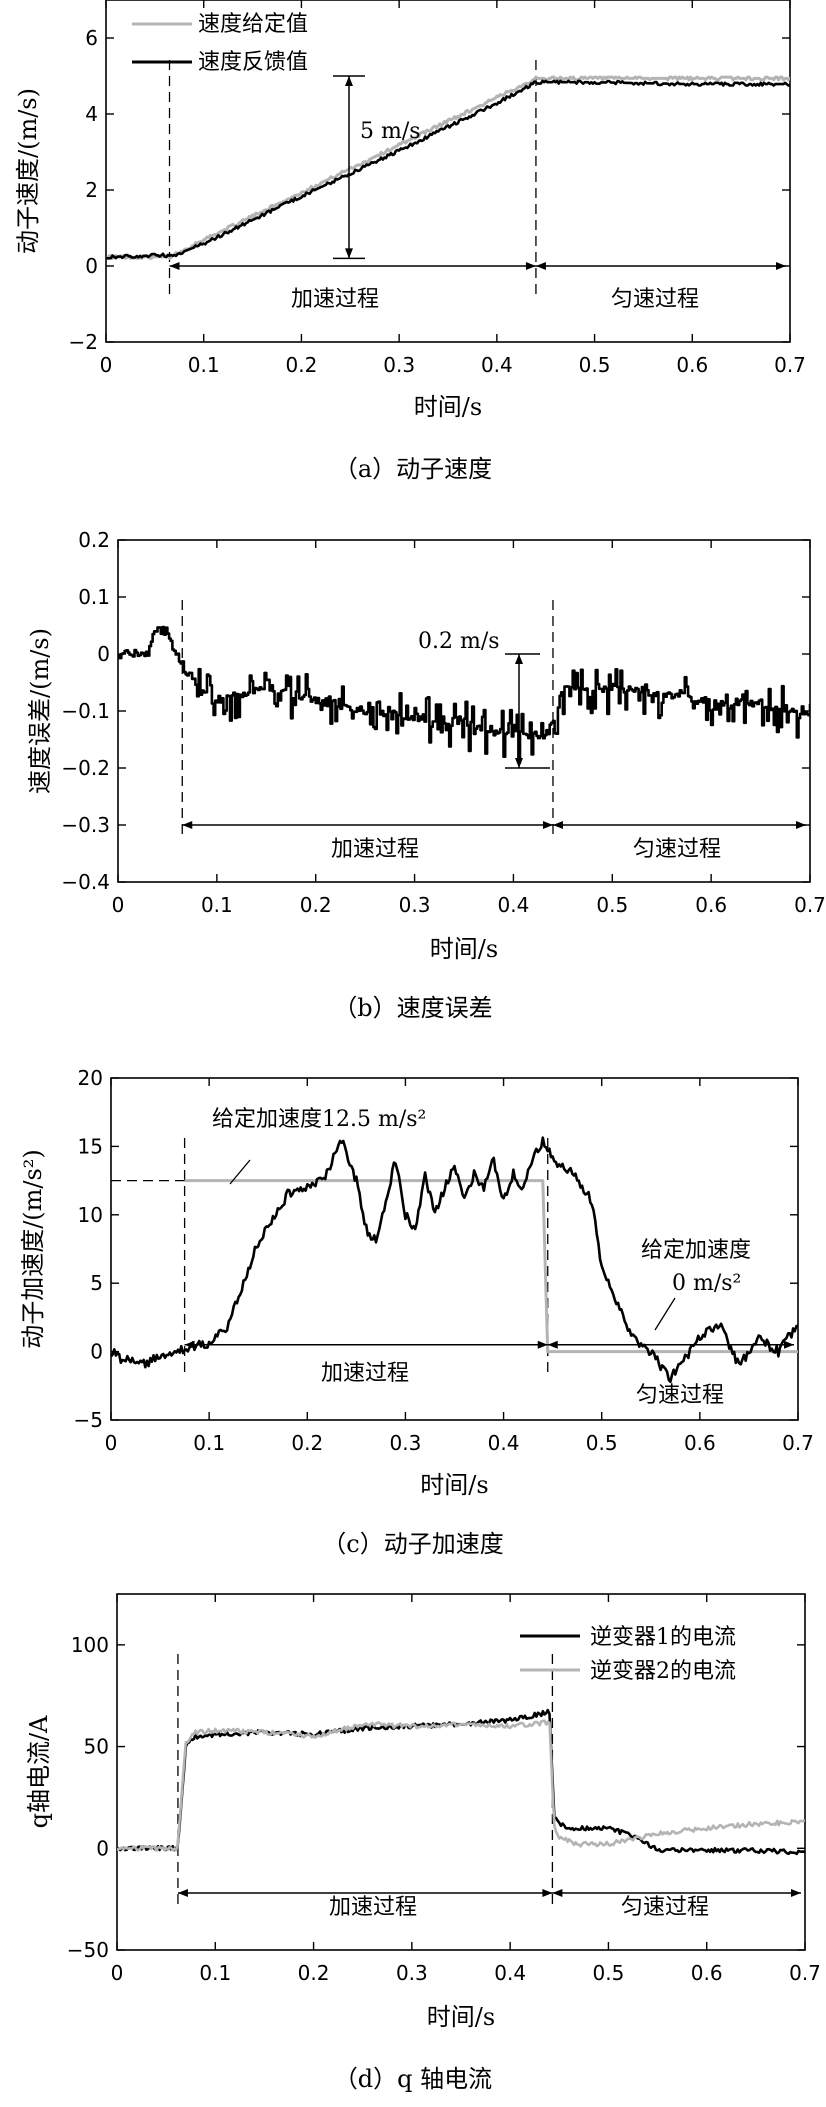  What do you see at coordinates (96, 1747) in the screenshot?
I see `y-tick-label-d: 50` at bounding box center [96, 1747].